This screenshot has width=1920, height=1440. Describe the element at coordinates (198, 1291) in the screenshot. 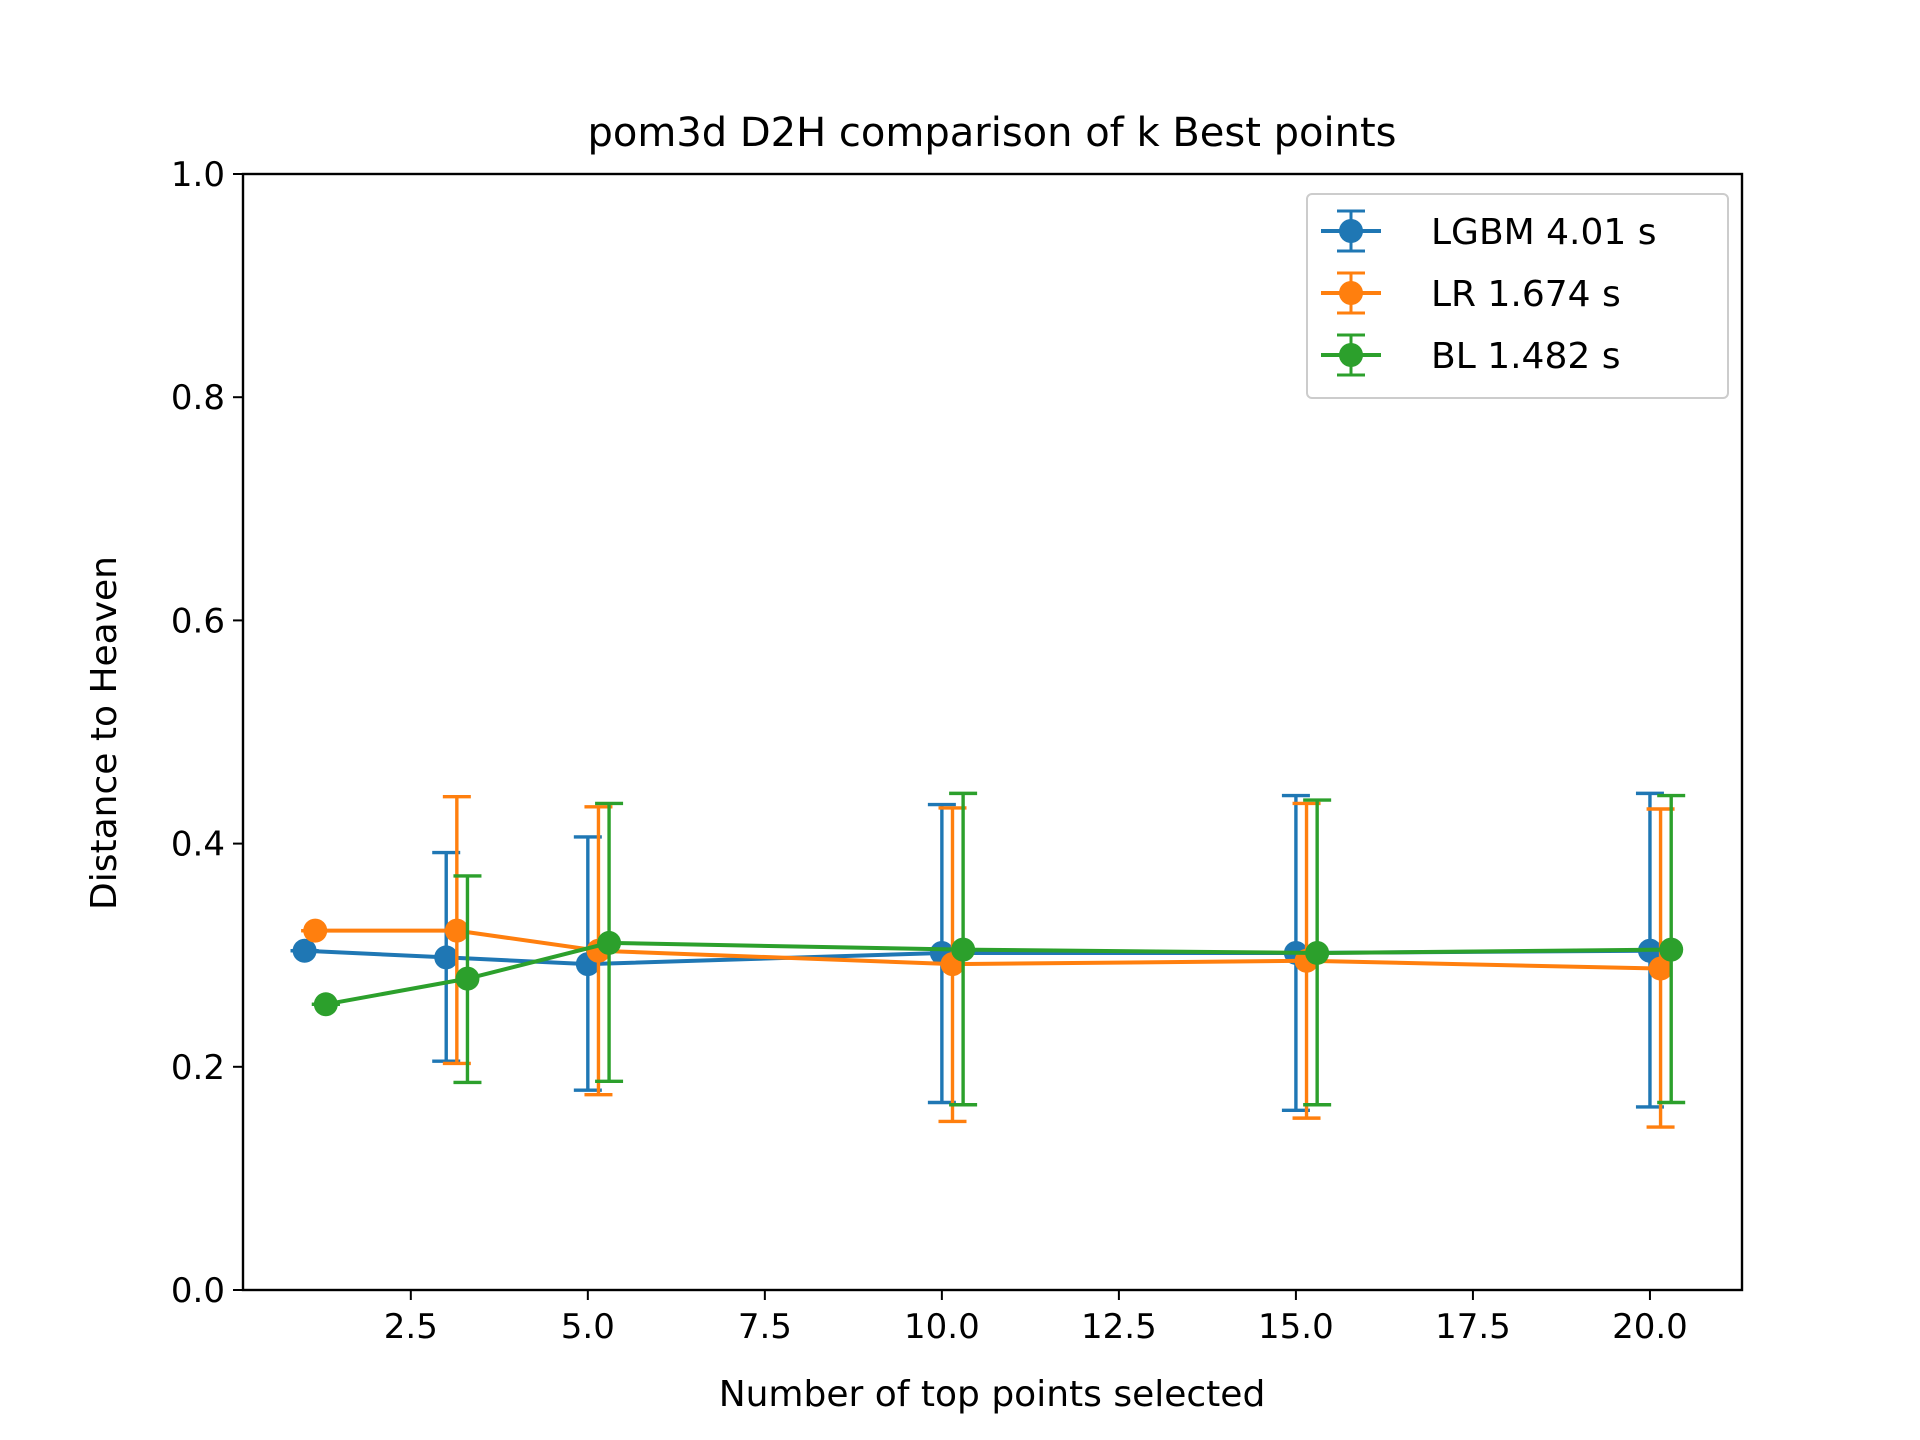

I see `y-tick-label: 0.0` at that location.